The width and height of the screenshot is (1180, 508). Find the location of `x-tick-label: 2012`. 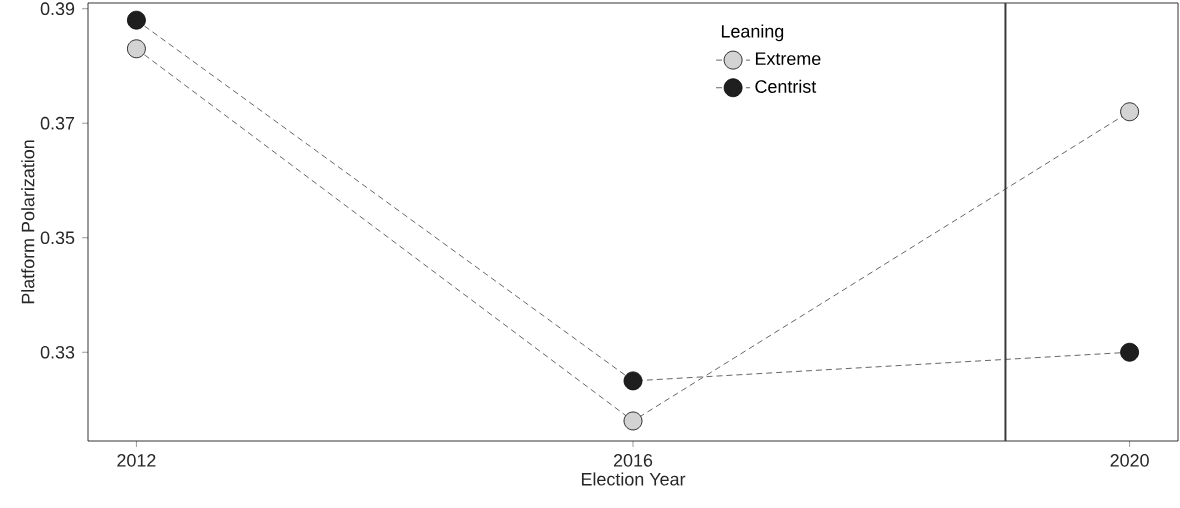

x-tick-label: 2012 is located at coordinates (136, 460).